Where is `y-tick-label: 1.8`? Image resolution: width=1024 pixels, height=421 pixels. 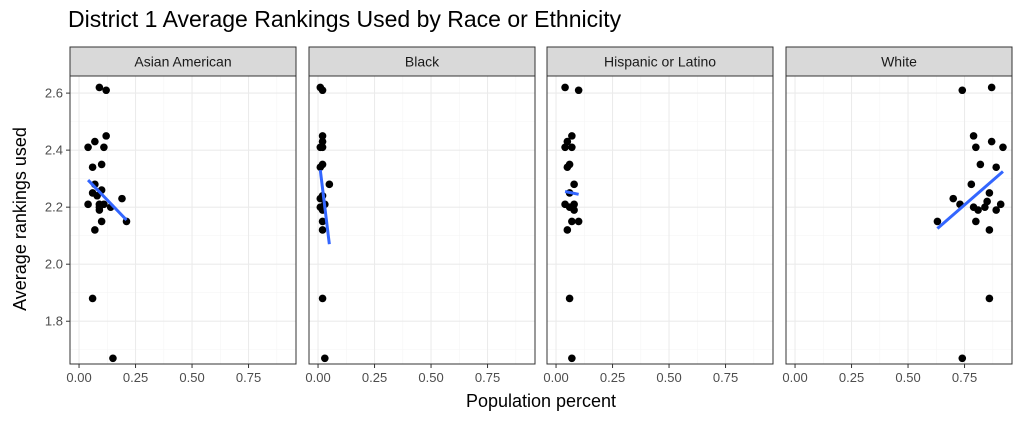 y-tick-label: 1.8 is located at coordinates (54, 321).